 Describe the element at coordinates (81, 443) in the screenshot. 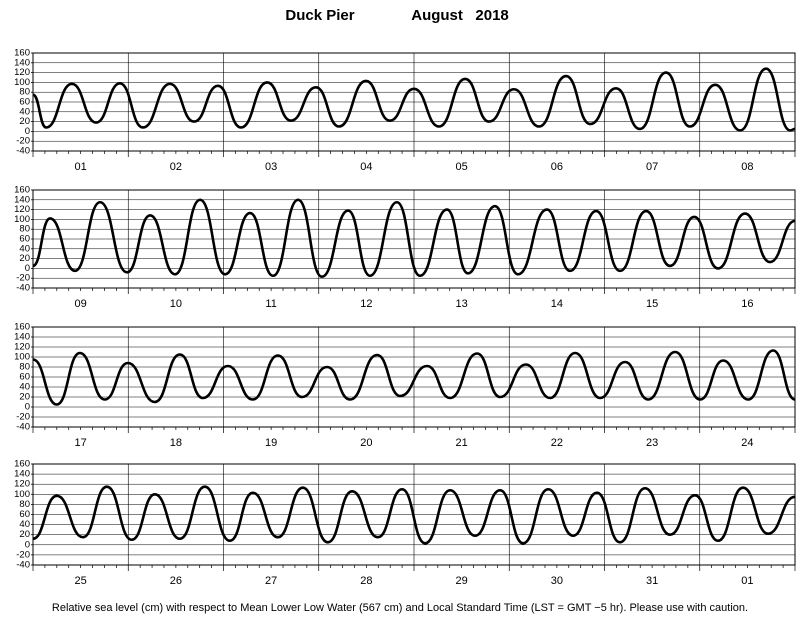

I see `day-label: 17` at that location.